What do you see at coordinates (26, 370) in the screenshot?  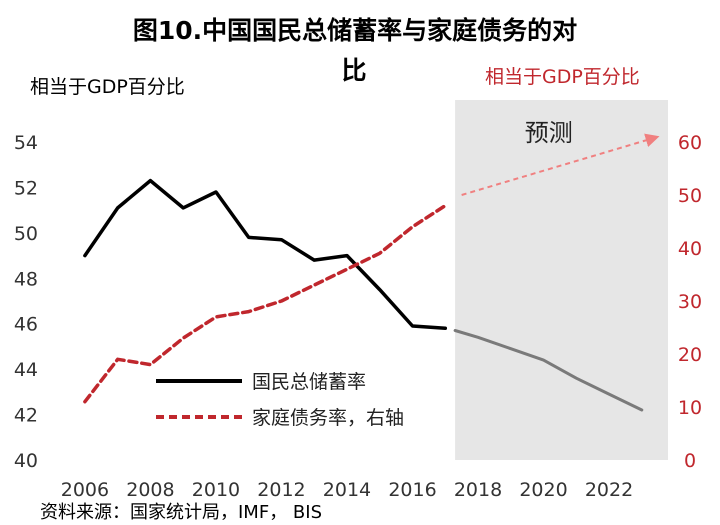 I see `y-left-tick-label: 44` at bounding box center [26, 370].